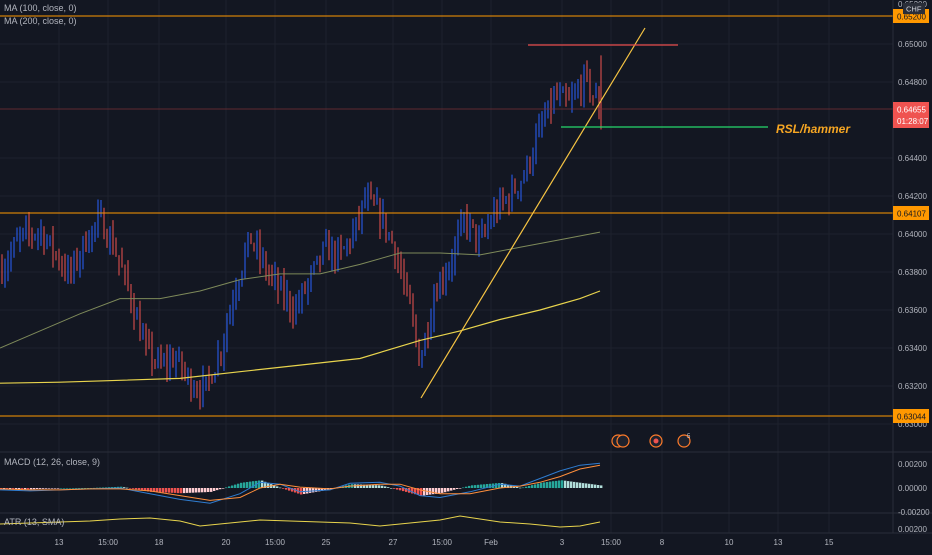  Describe the element at coordinates (301, 488) in the screenshot. I see `macd-histogram` at that location.